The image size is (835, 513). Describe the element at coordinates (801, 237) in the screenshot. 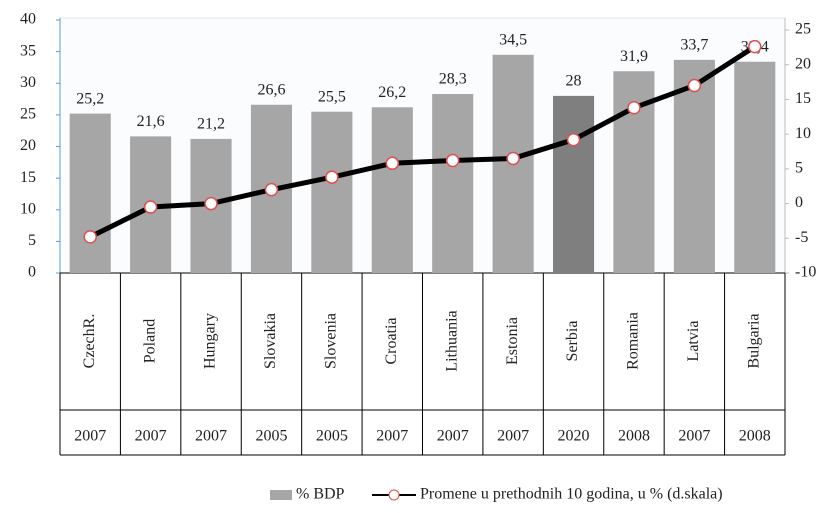

I see `y2-tick-label: -5` at that location.